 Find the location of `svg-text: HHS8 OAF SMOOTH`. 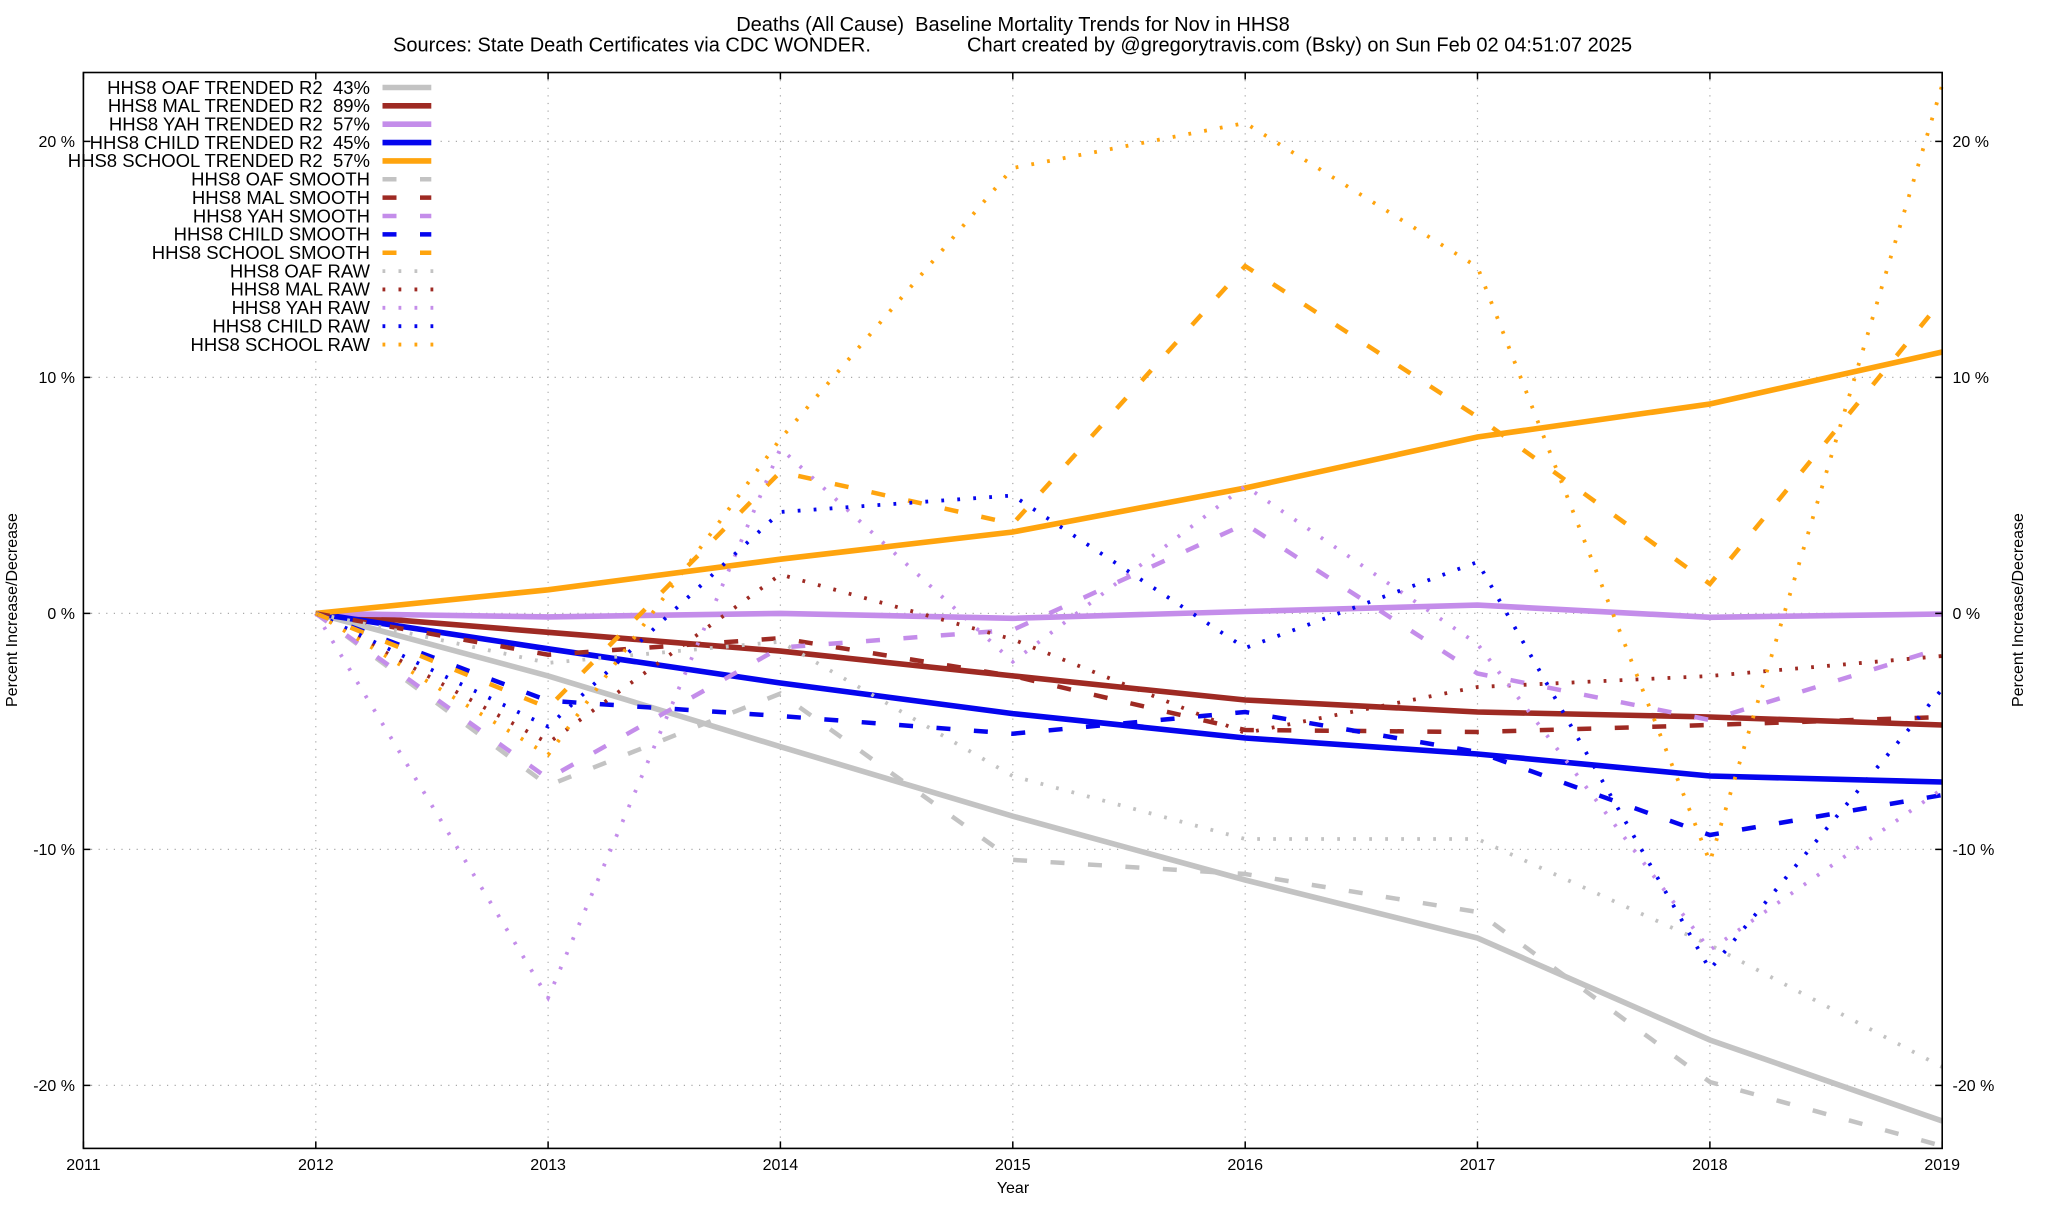

svg-text: HHS8 OAF SMOOTH is located at coordinates (280, 179).